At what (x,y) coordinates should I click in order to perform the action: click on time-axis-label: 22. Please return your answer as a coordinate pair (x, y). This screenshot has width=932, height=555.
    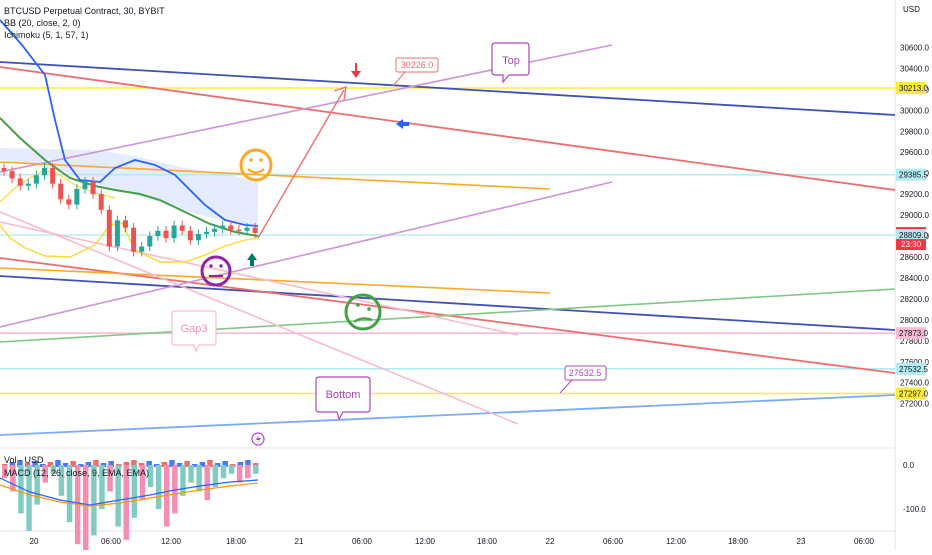
    Looking at the image, I should click on (550, 541).